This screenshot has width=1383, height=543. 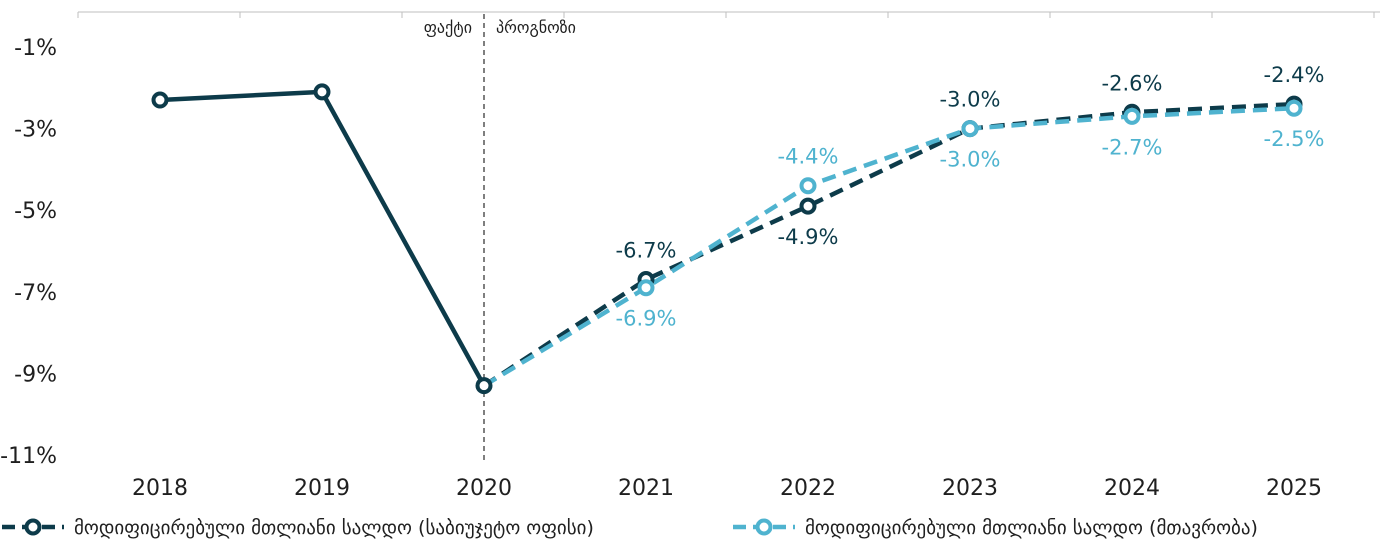 I want to click on budget-office-data-label: -4.9%, so click(x=808, y=237).